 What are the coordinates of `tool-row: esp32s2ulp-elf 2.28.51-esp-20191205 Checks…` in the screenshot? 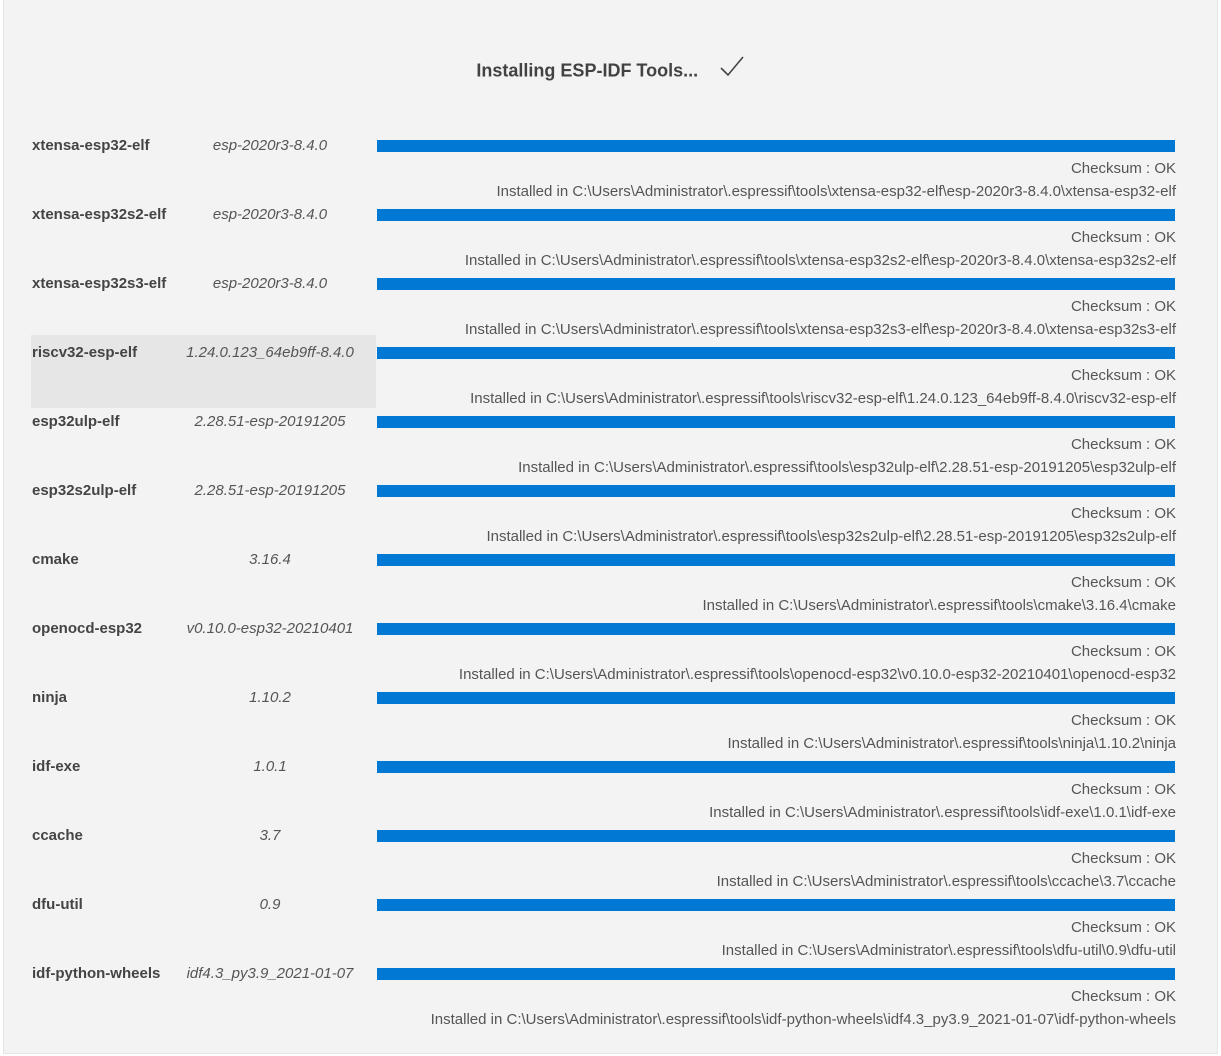 It's located at (603, 513).